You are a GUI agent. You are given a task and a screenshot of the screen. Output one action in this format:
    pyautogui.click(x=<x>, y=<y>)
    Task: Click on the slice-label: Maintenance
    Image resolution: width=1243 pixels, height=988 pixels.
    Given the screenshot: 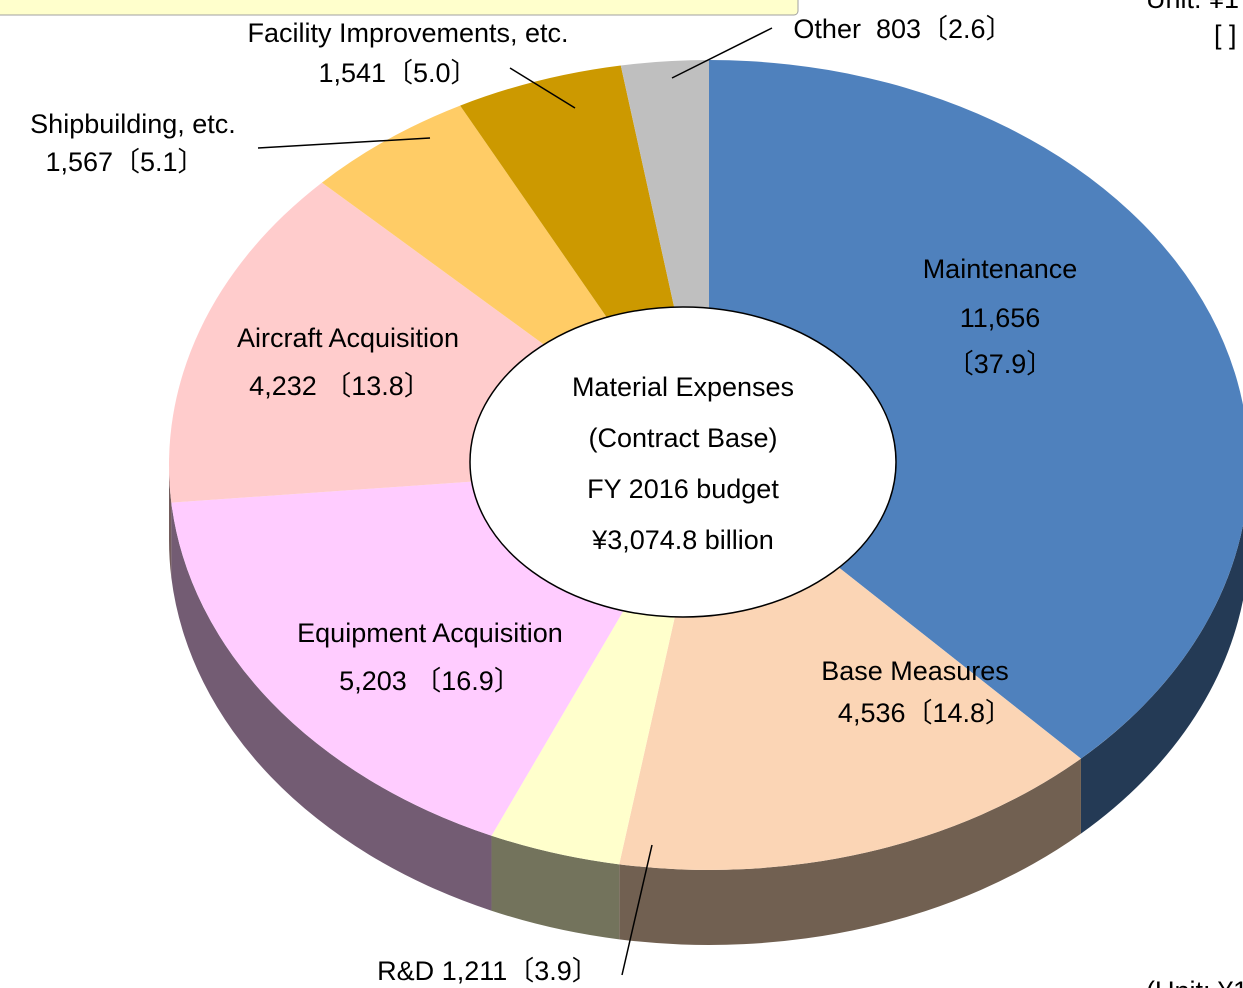 What is the action you would take?
    pyautogui.click(x=1000, y=269)
    